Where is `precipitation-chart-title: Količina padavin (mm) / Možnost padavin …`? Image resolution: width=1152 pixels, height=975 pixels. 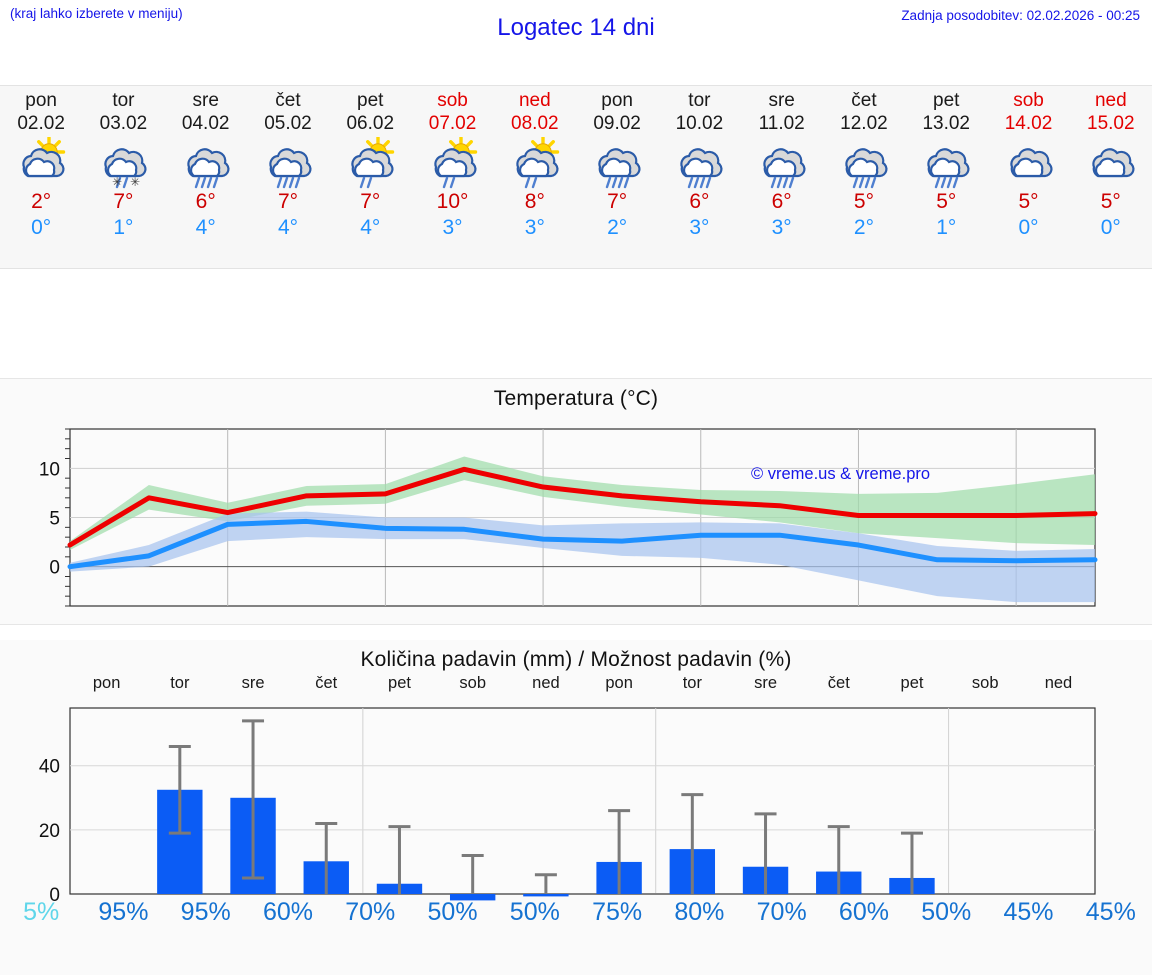
precipitation-chart-title: Količina padavin (mm) / Možnost padavin … is located at coordinates (576, 659).